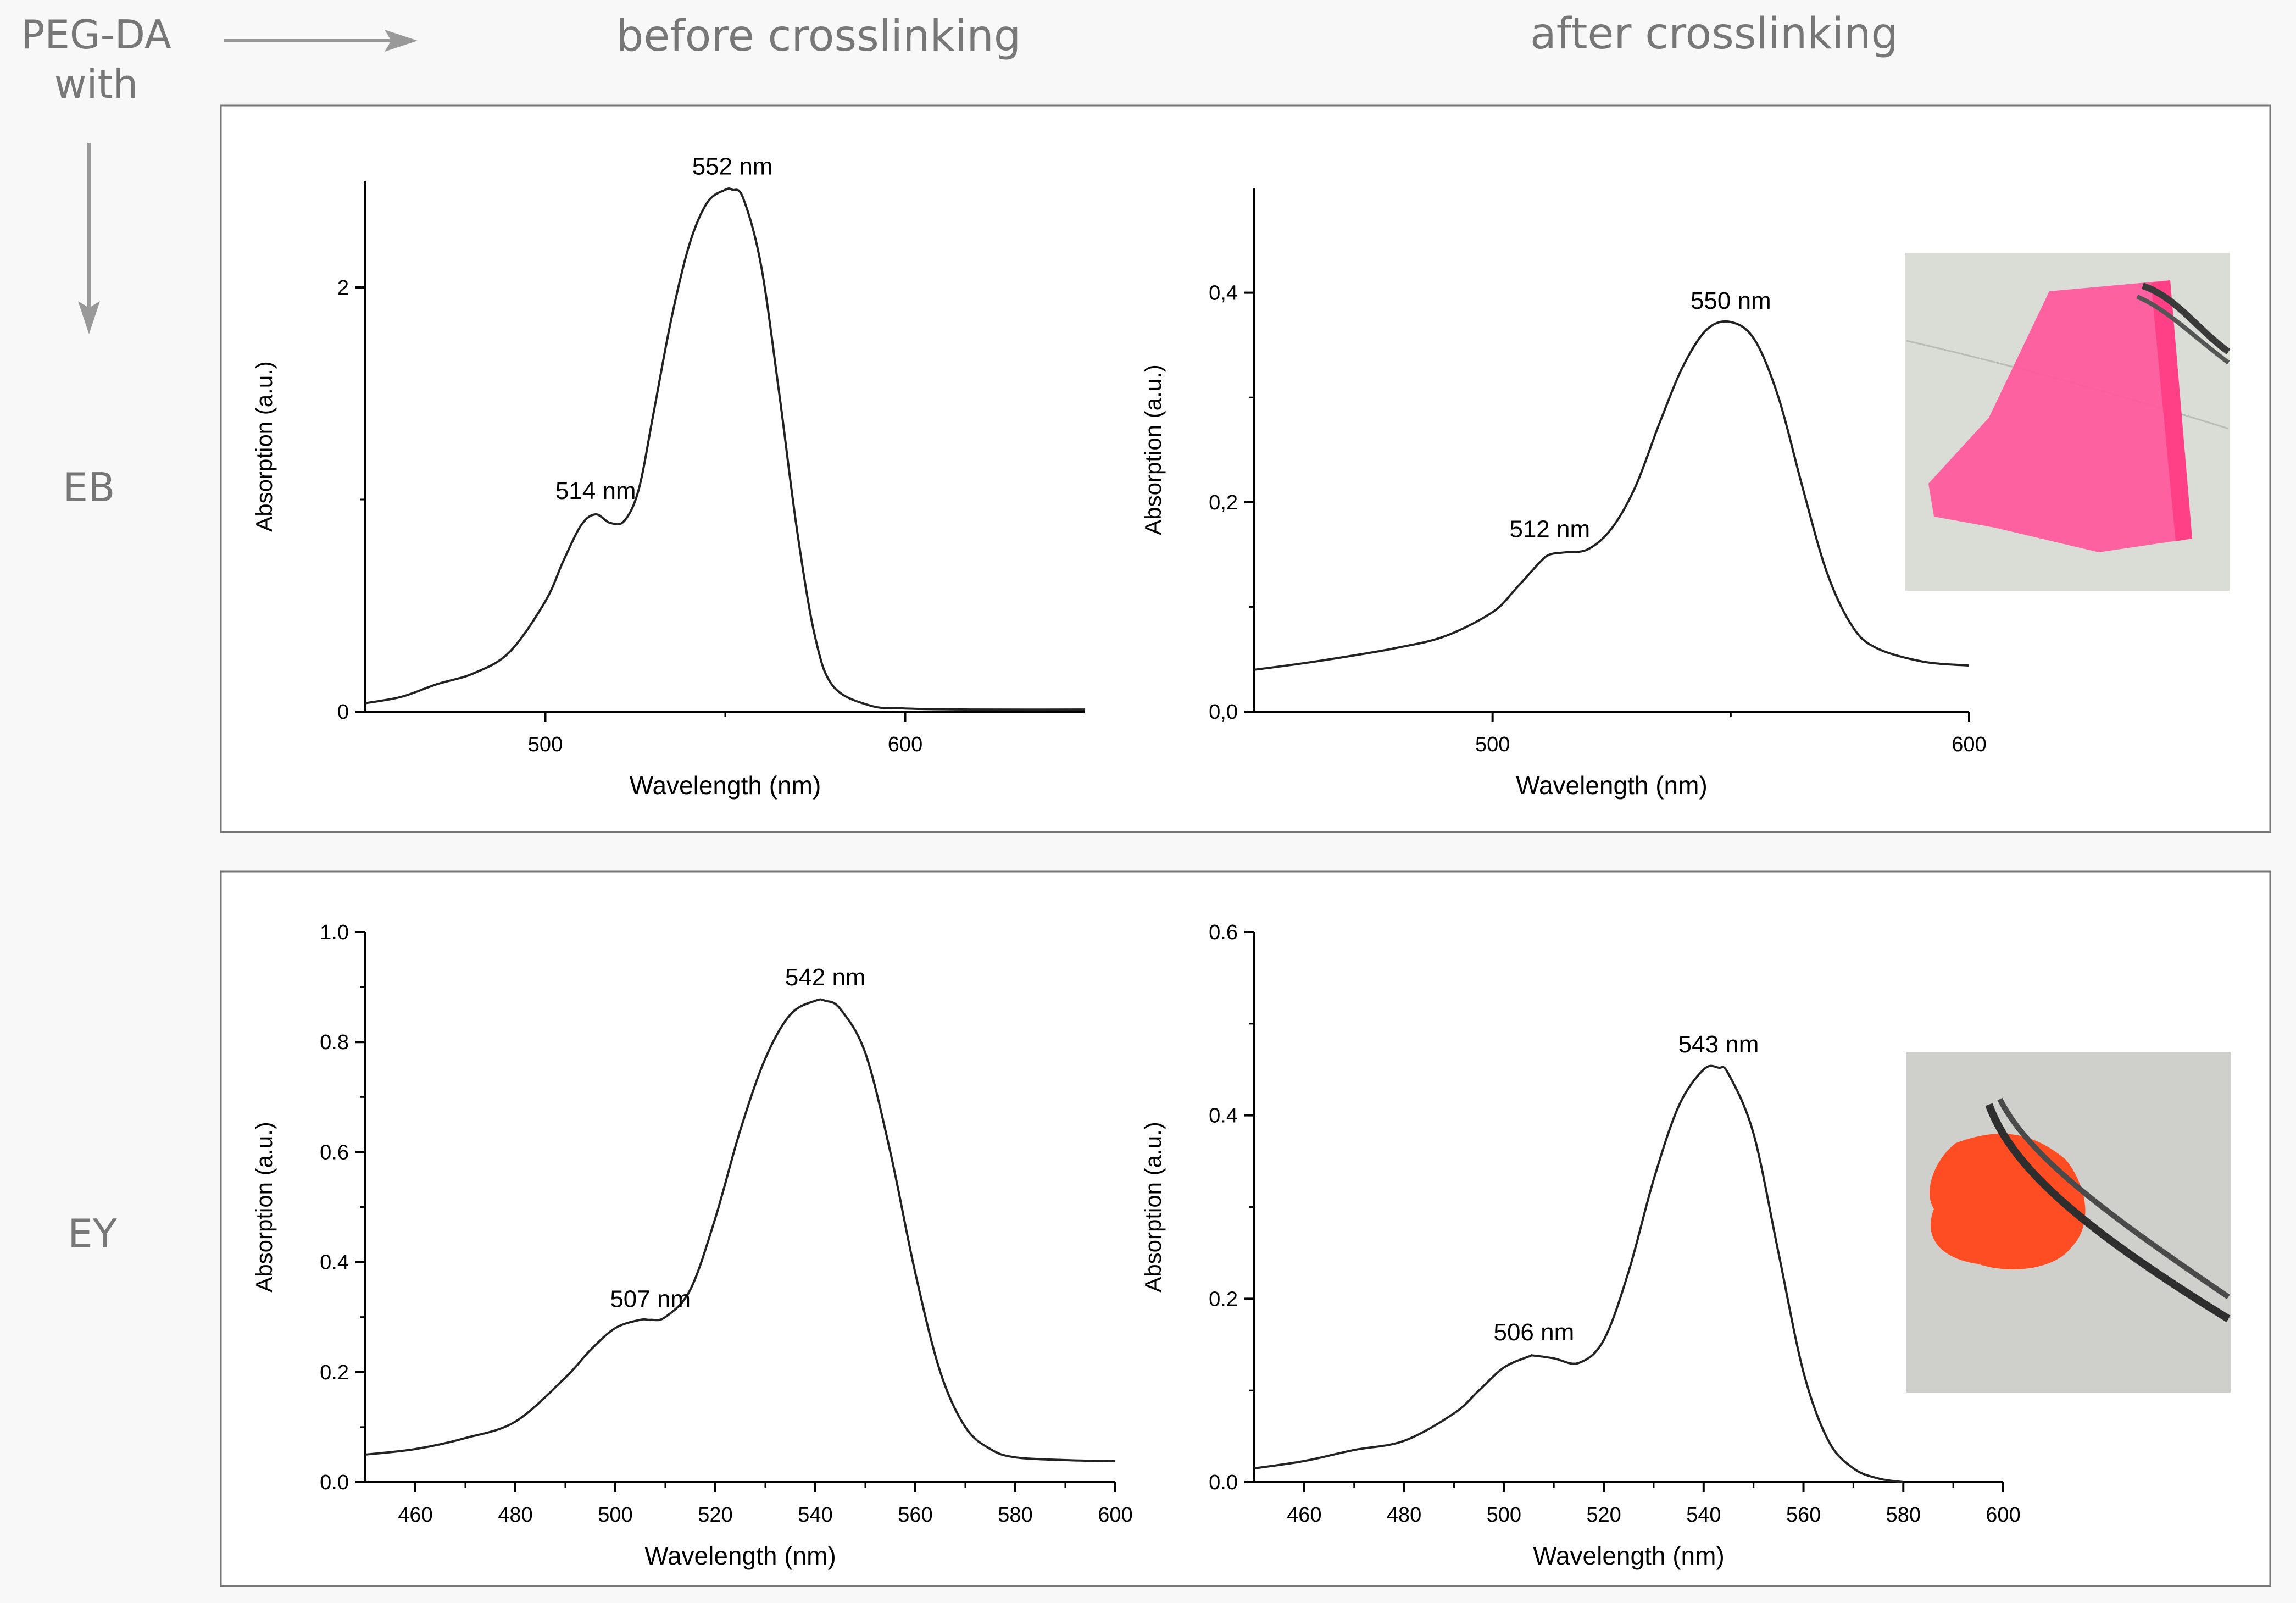  What do you see at coordinates (1731, 300) in the screenshot?
I see `peak-annotation: 550 nm` at bounding box center [1731, 300].